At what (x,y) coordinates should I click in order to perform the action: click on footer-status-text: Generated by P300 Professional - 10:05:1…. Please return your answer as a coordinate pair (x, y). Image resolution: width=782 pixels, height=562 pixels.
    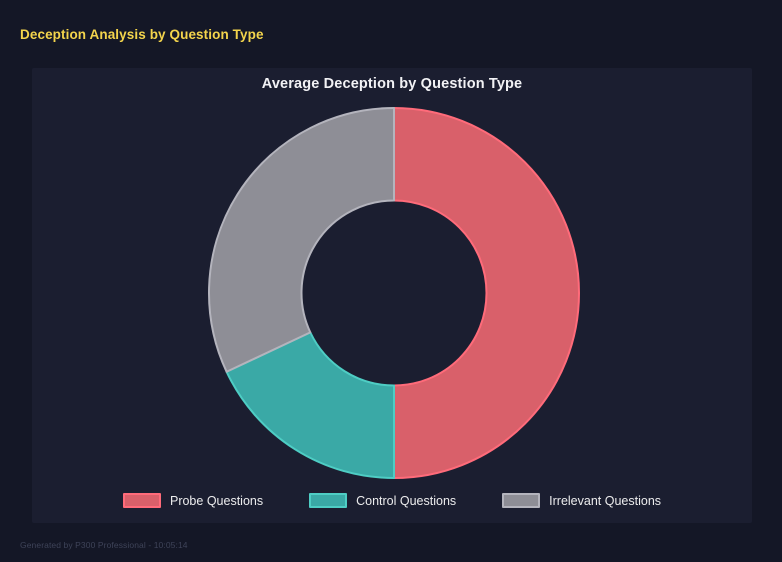
    Looking at the image, I should click on (104, 545).